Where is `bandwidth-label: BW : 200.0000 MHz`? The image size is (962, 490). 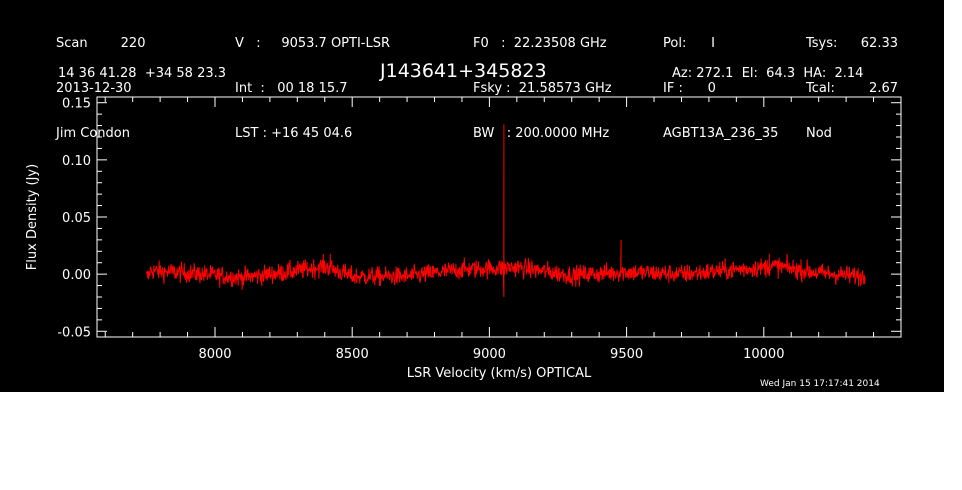 bandwidth-label: BW : 200.0000 MHz is located at coordinates (541, 133).